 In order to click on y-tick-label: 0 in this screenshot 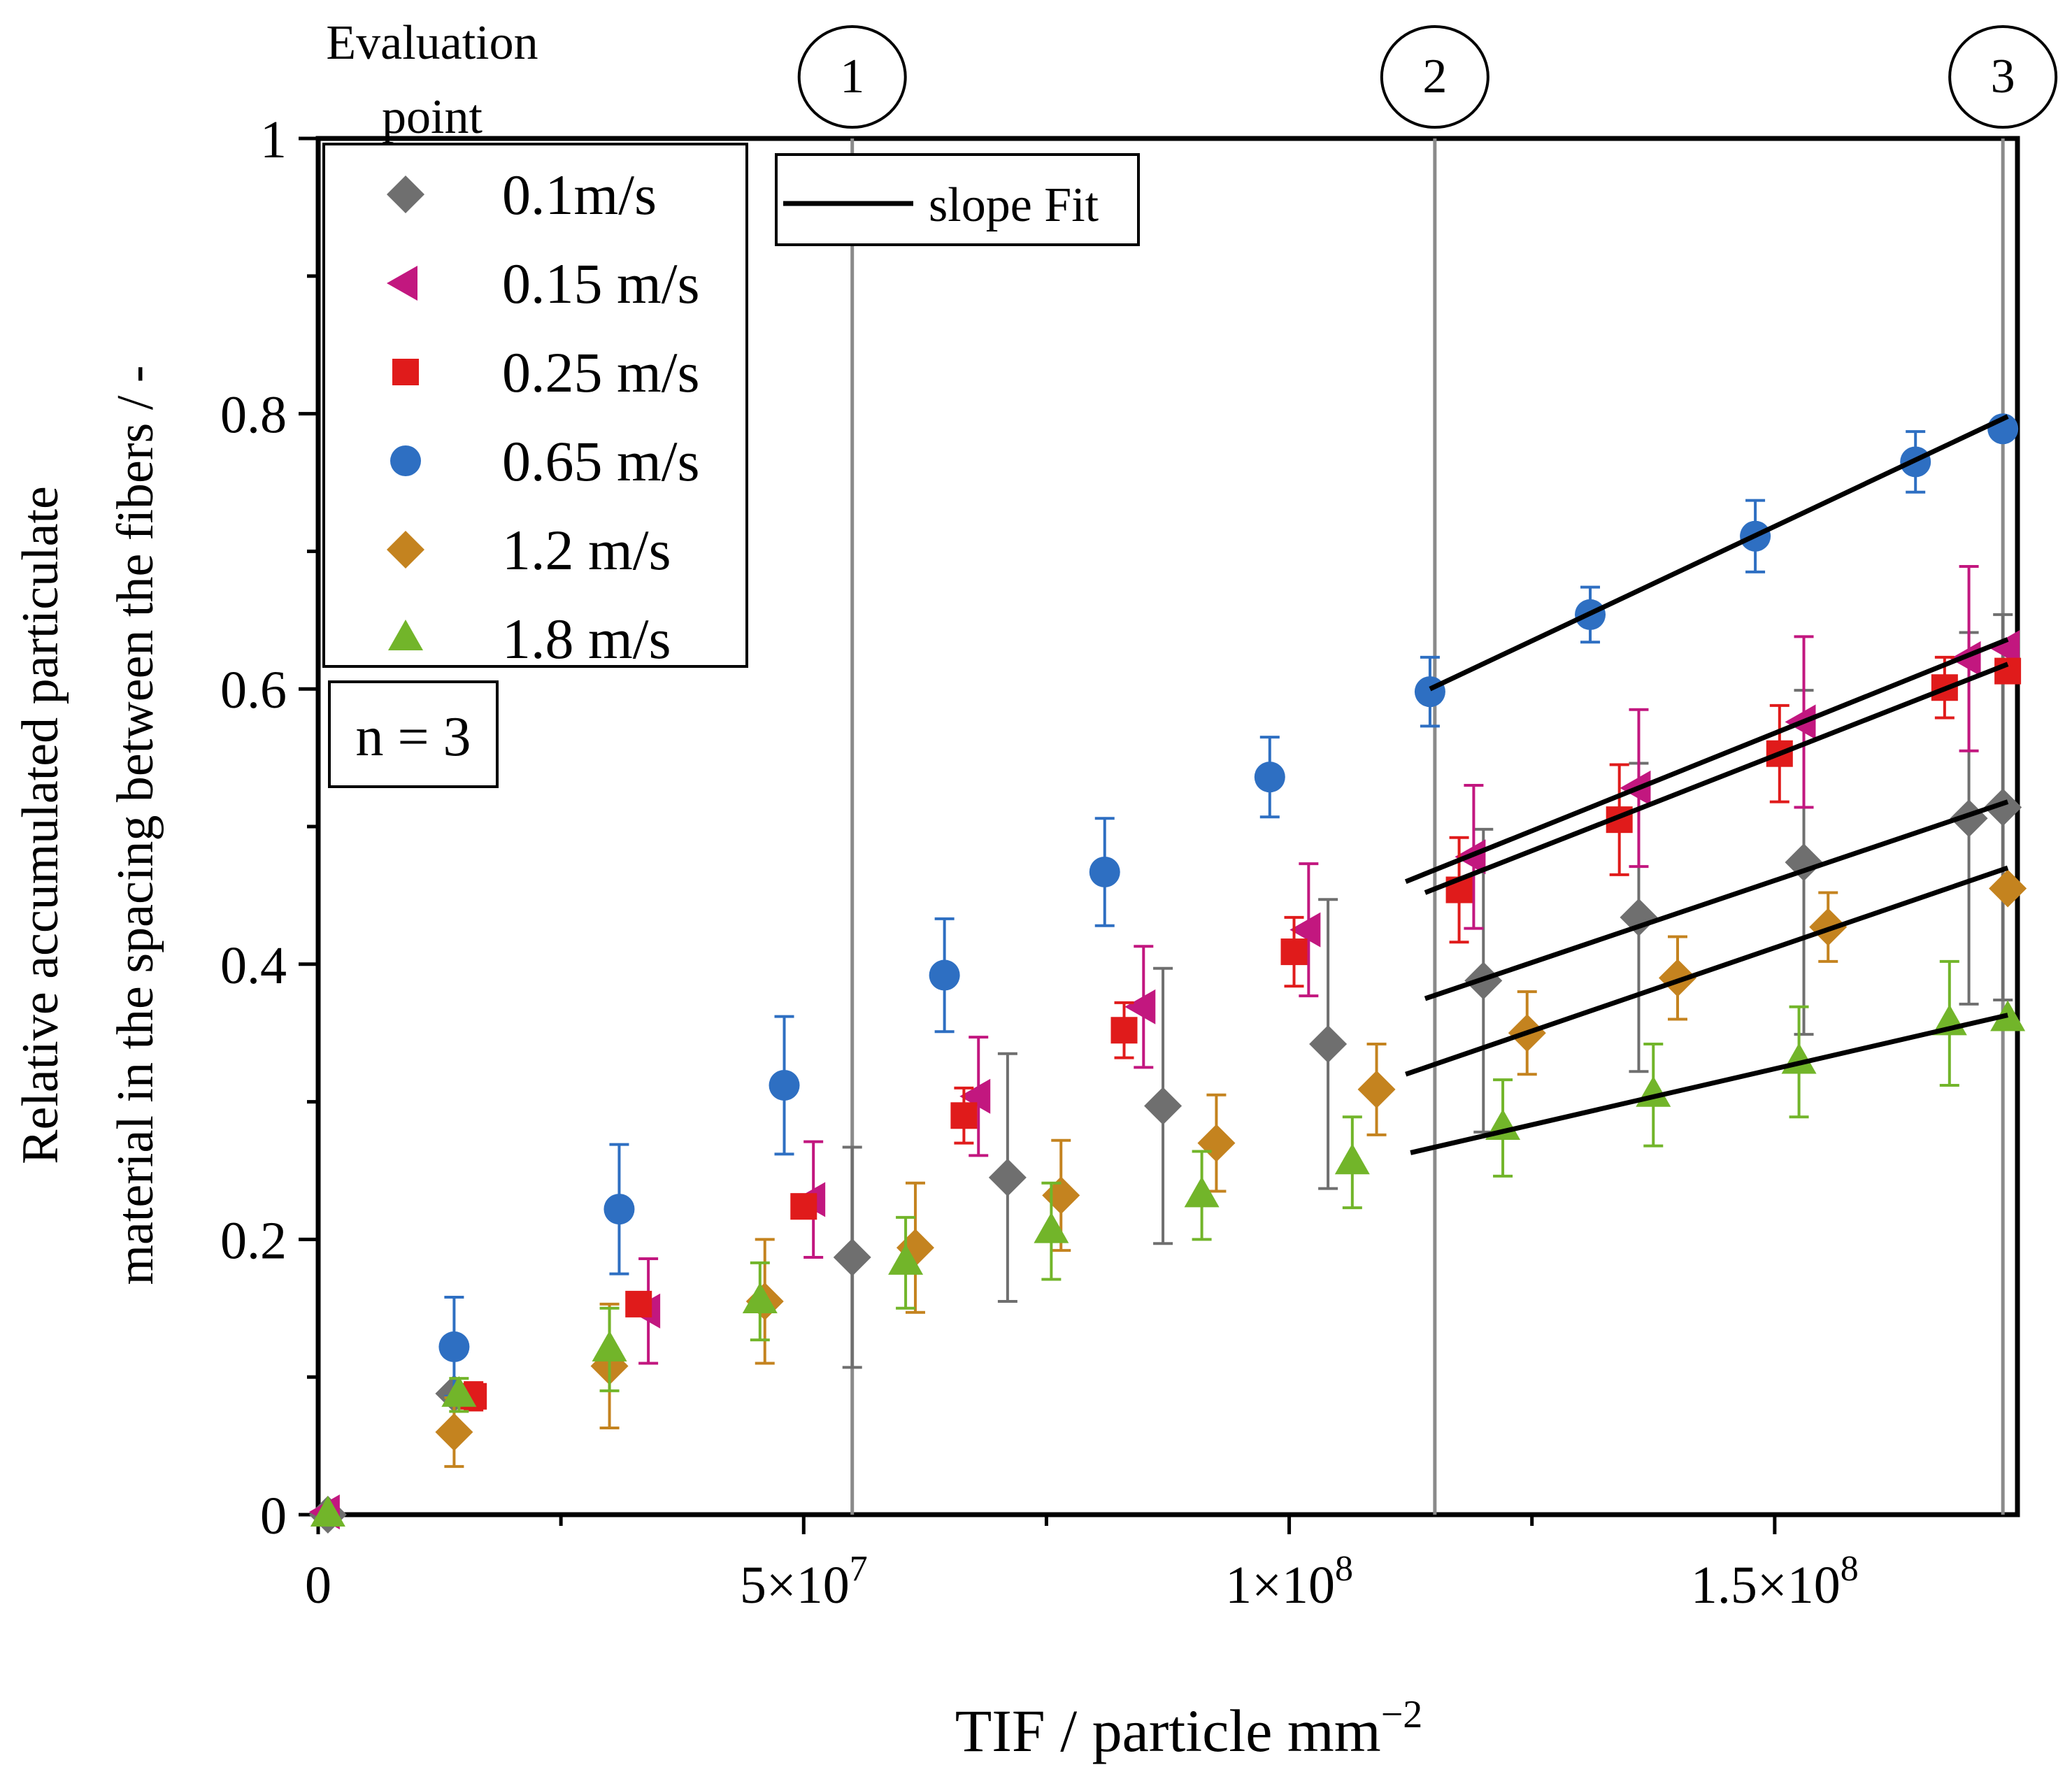, I will do `click(273, 1516)`.